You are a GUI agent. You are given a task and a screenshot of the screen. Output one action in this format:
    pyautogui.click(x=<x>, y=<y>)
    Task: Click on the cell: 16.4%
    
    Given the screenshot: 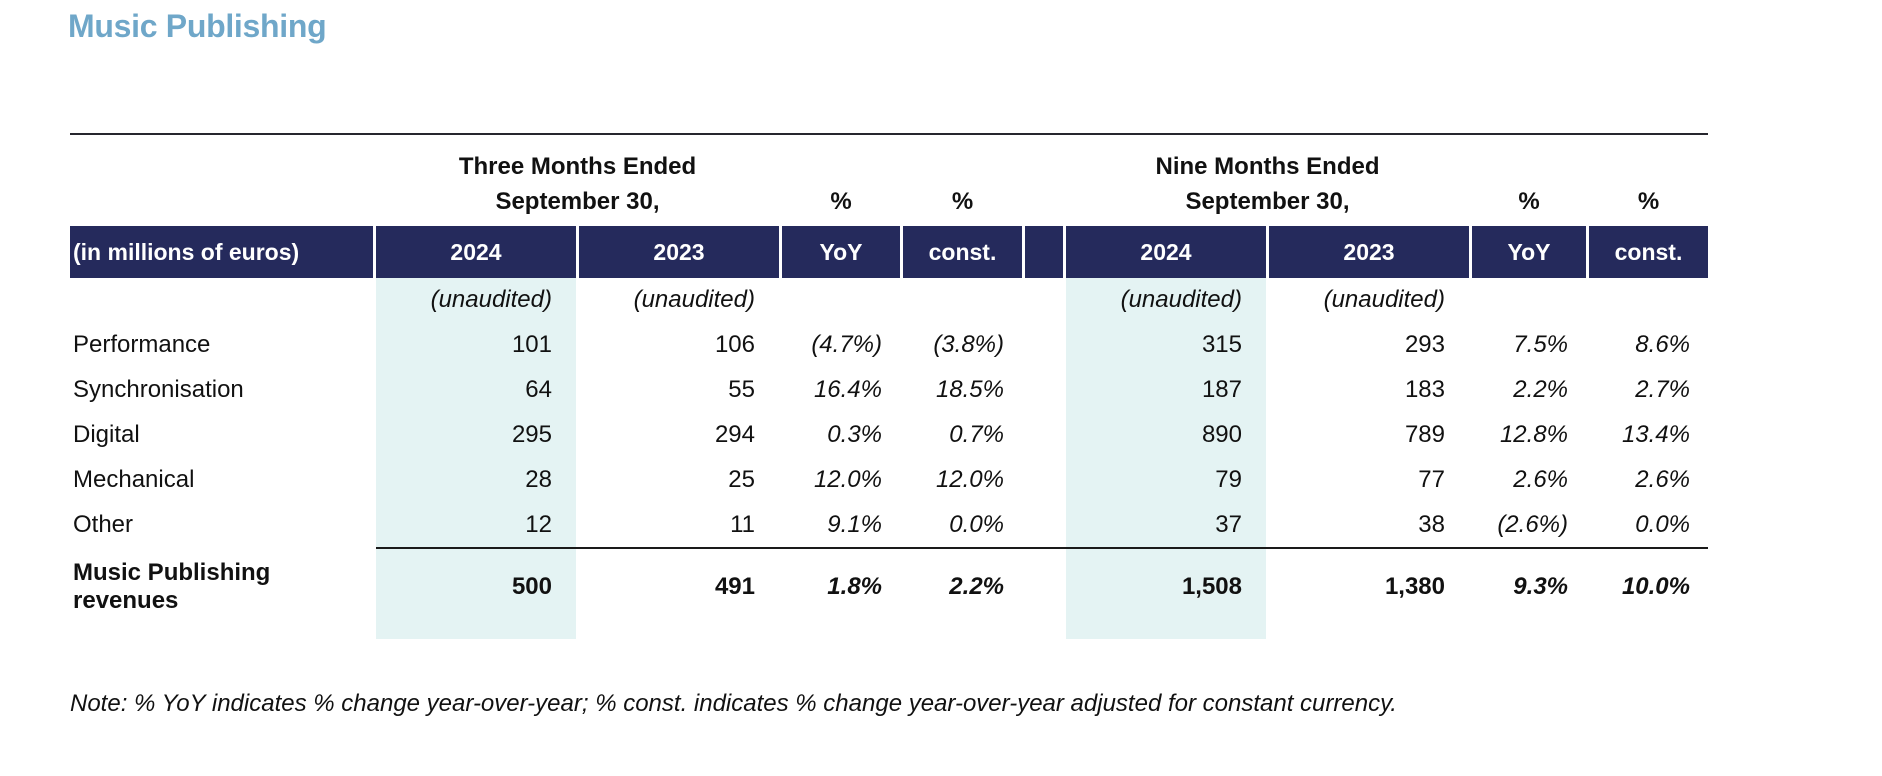 What is the action you would take?
    pyautogui.click(x=847, y=389)
    